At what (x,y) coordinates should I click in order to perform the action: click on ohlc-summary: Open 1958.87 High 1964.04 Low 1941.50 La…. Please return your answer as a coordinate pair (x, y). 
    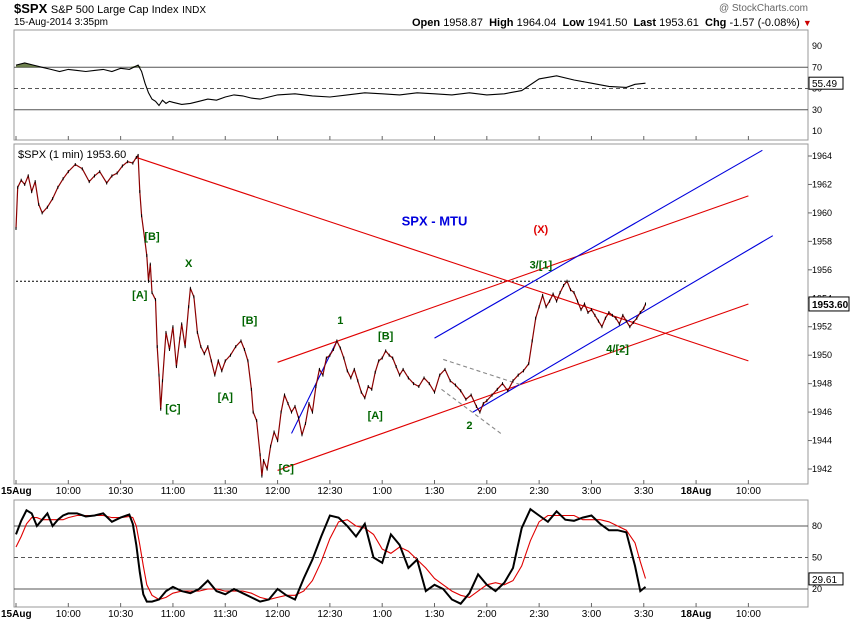
    Looking at the image, I should click on (612, 23).